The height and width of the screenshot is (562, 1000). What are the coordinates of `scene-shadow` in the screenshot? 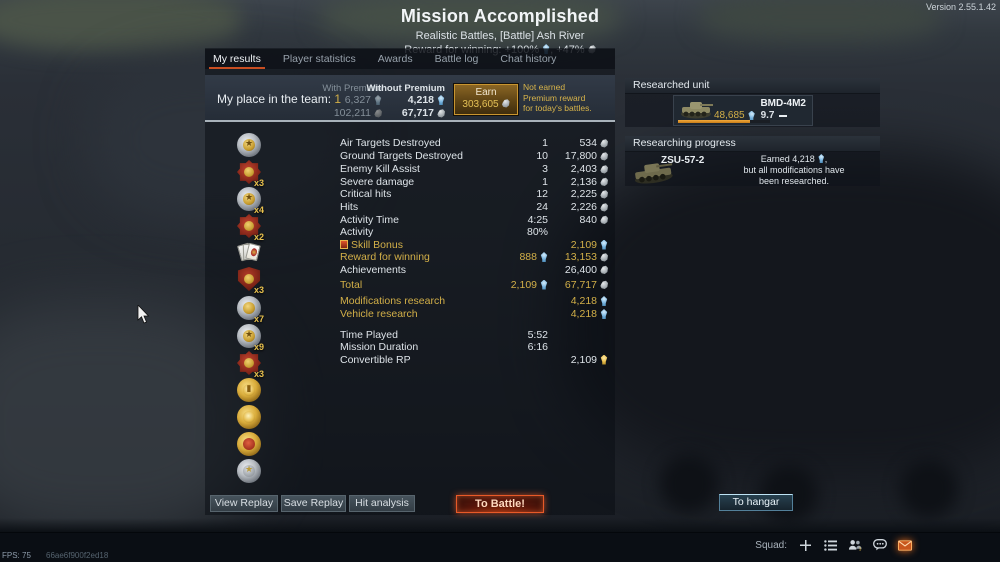 It's located at (500, 525).